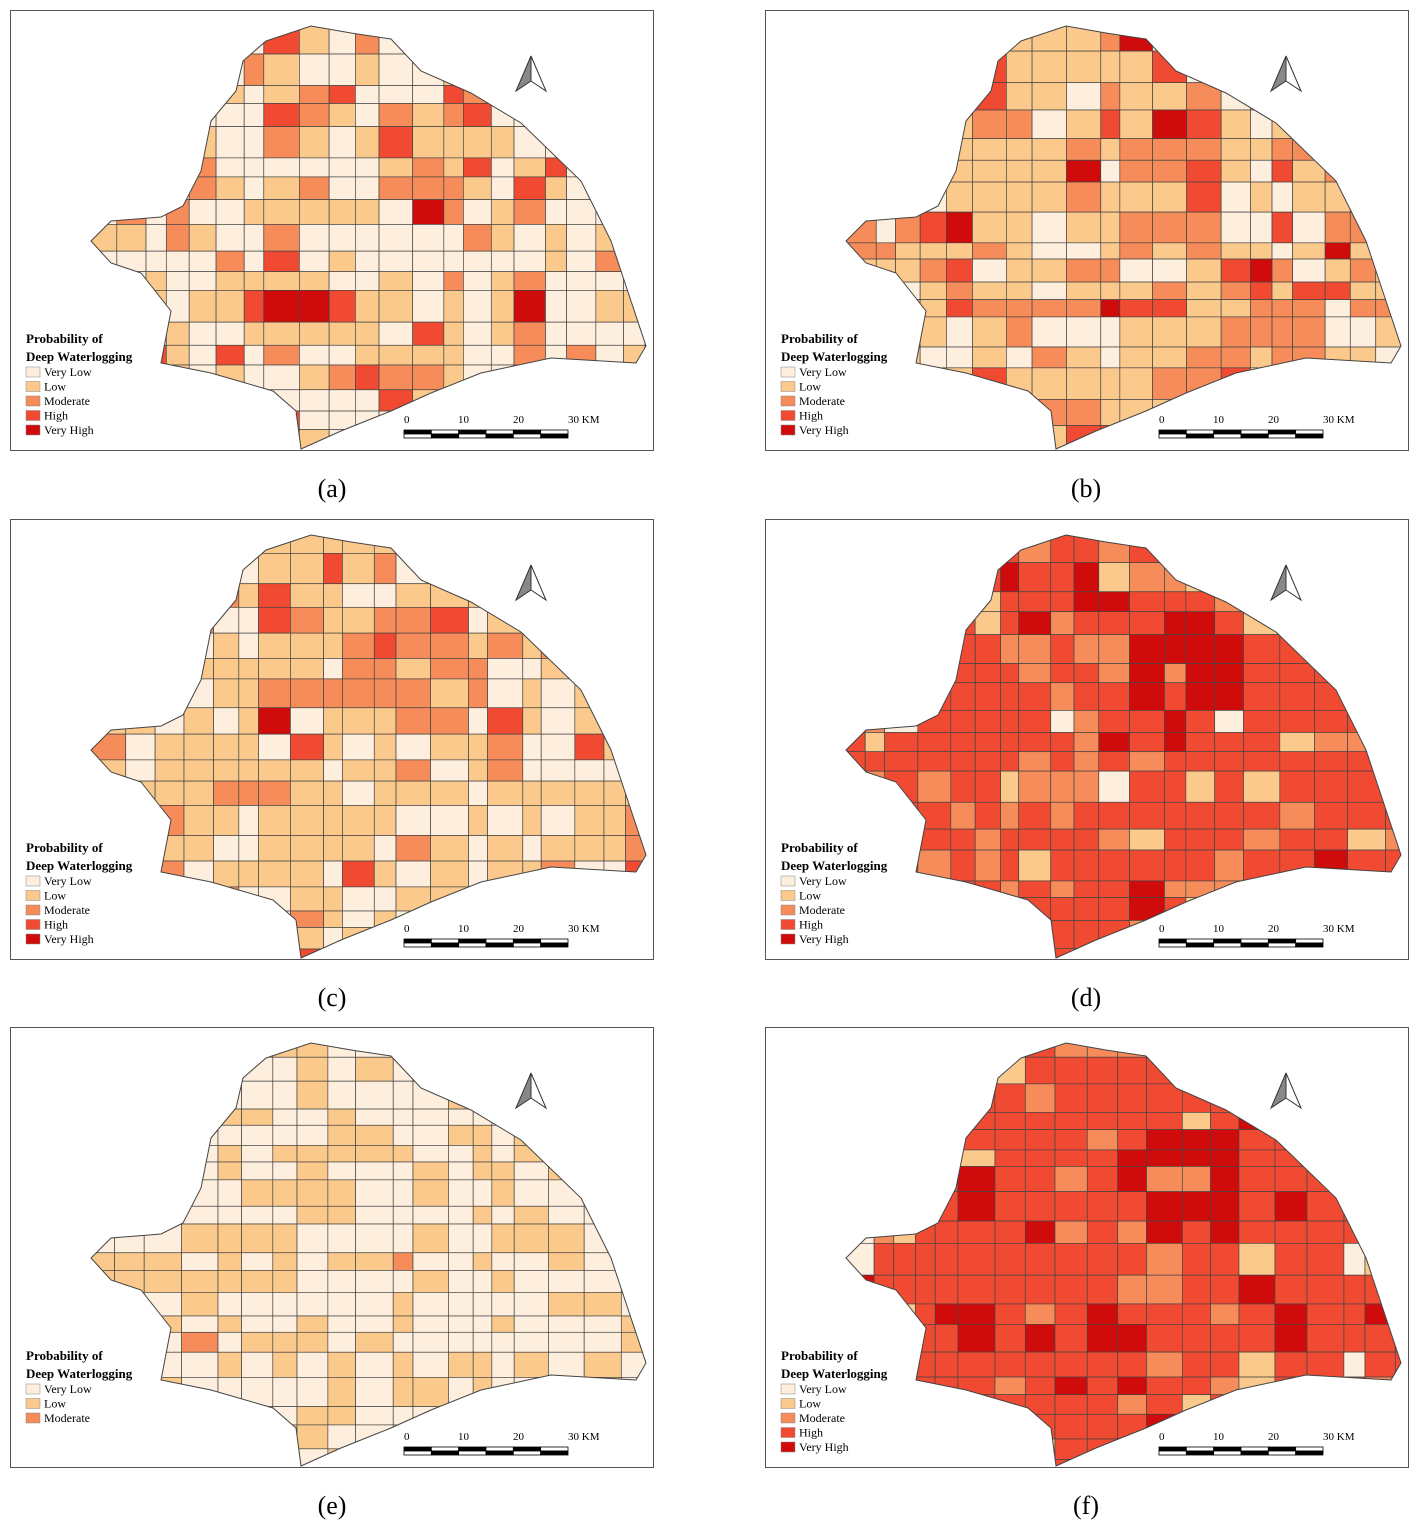 This screenshot has width=1418, height=1533. What do you see at coordinates (68, 1389) in the screenshot?
I see `legend-label: Very Low` at bounding box center [68, 1389].